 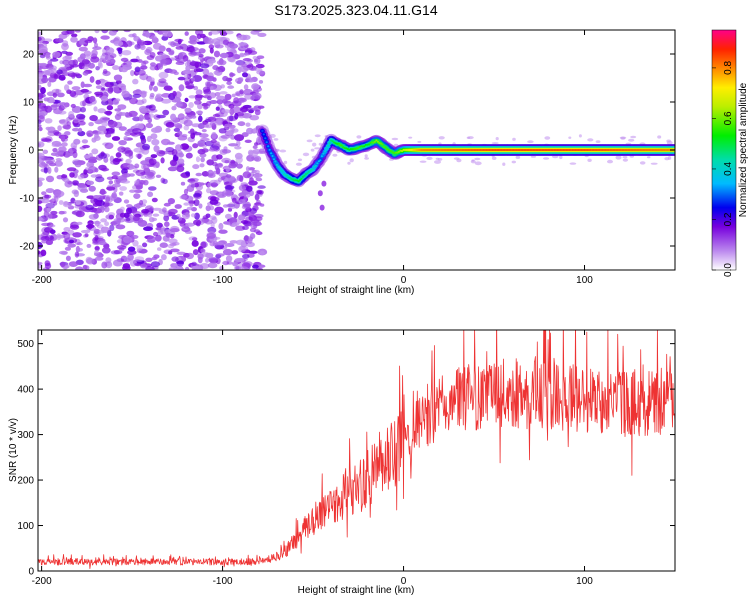 I want to click on colorbar-tick-label: 0.8, so click(x=728, y=68).